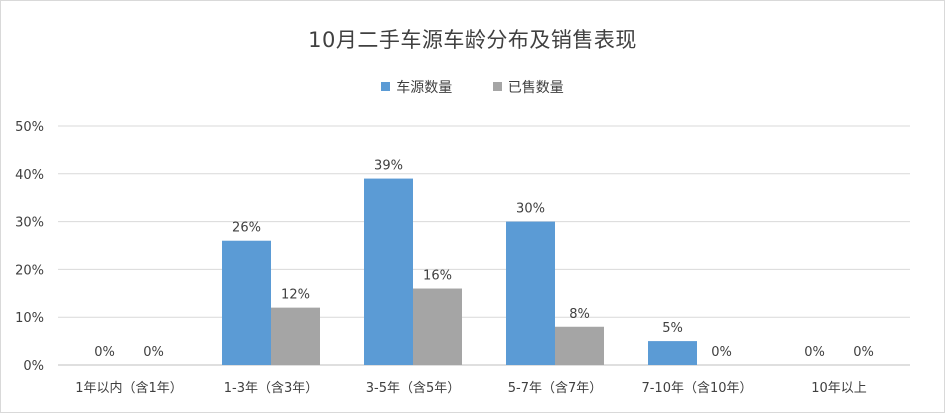 The height and width of the screenshot is (413, 945). Describe the element at coordinates (579, 314) in the screenshot. I see `data-label: 8%` at that location.